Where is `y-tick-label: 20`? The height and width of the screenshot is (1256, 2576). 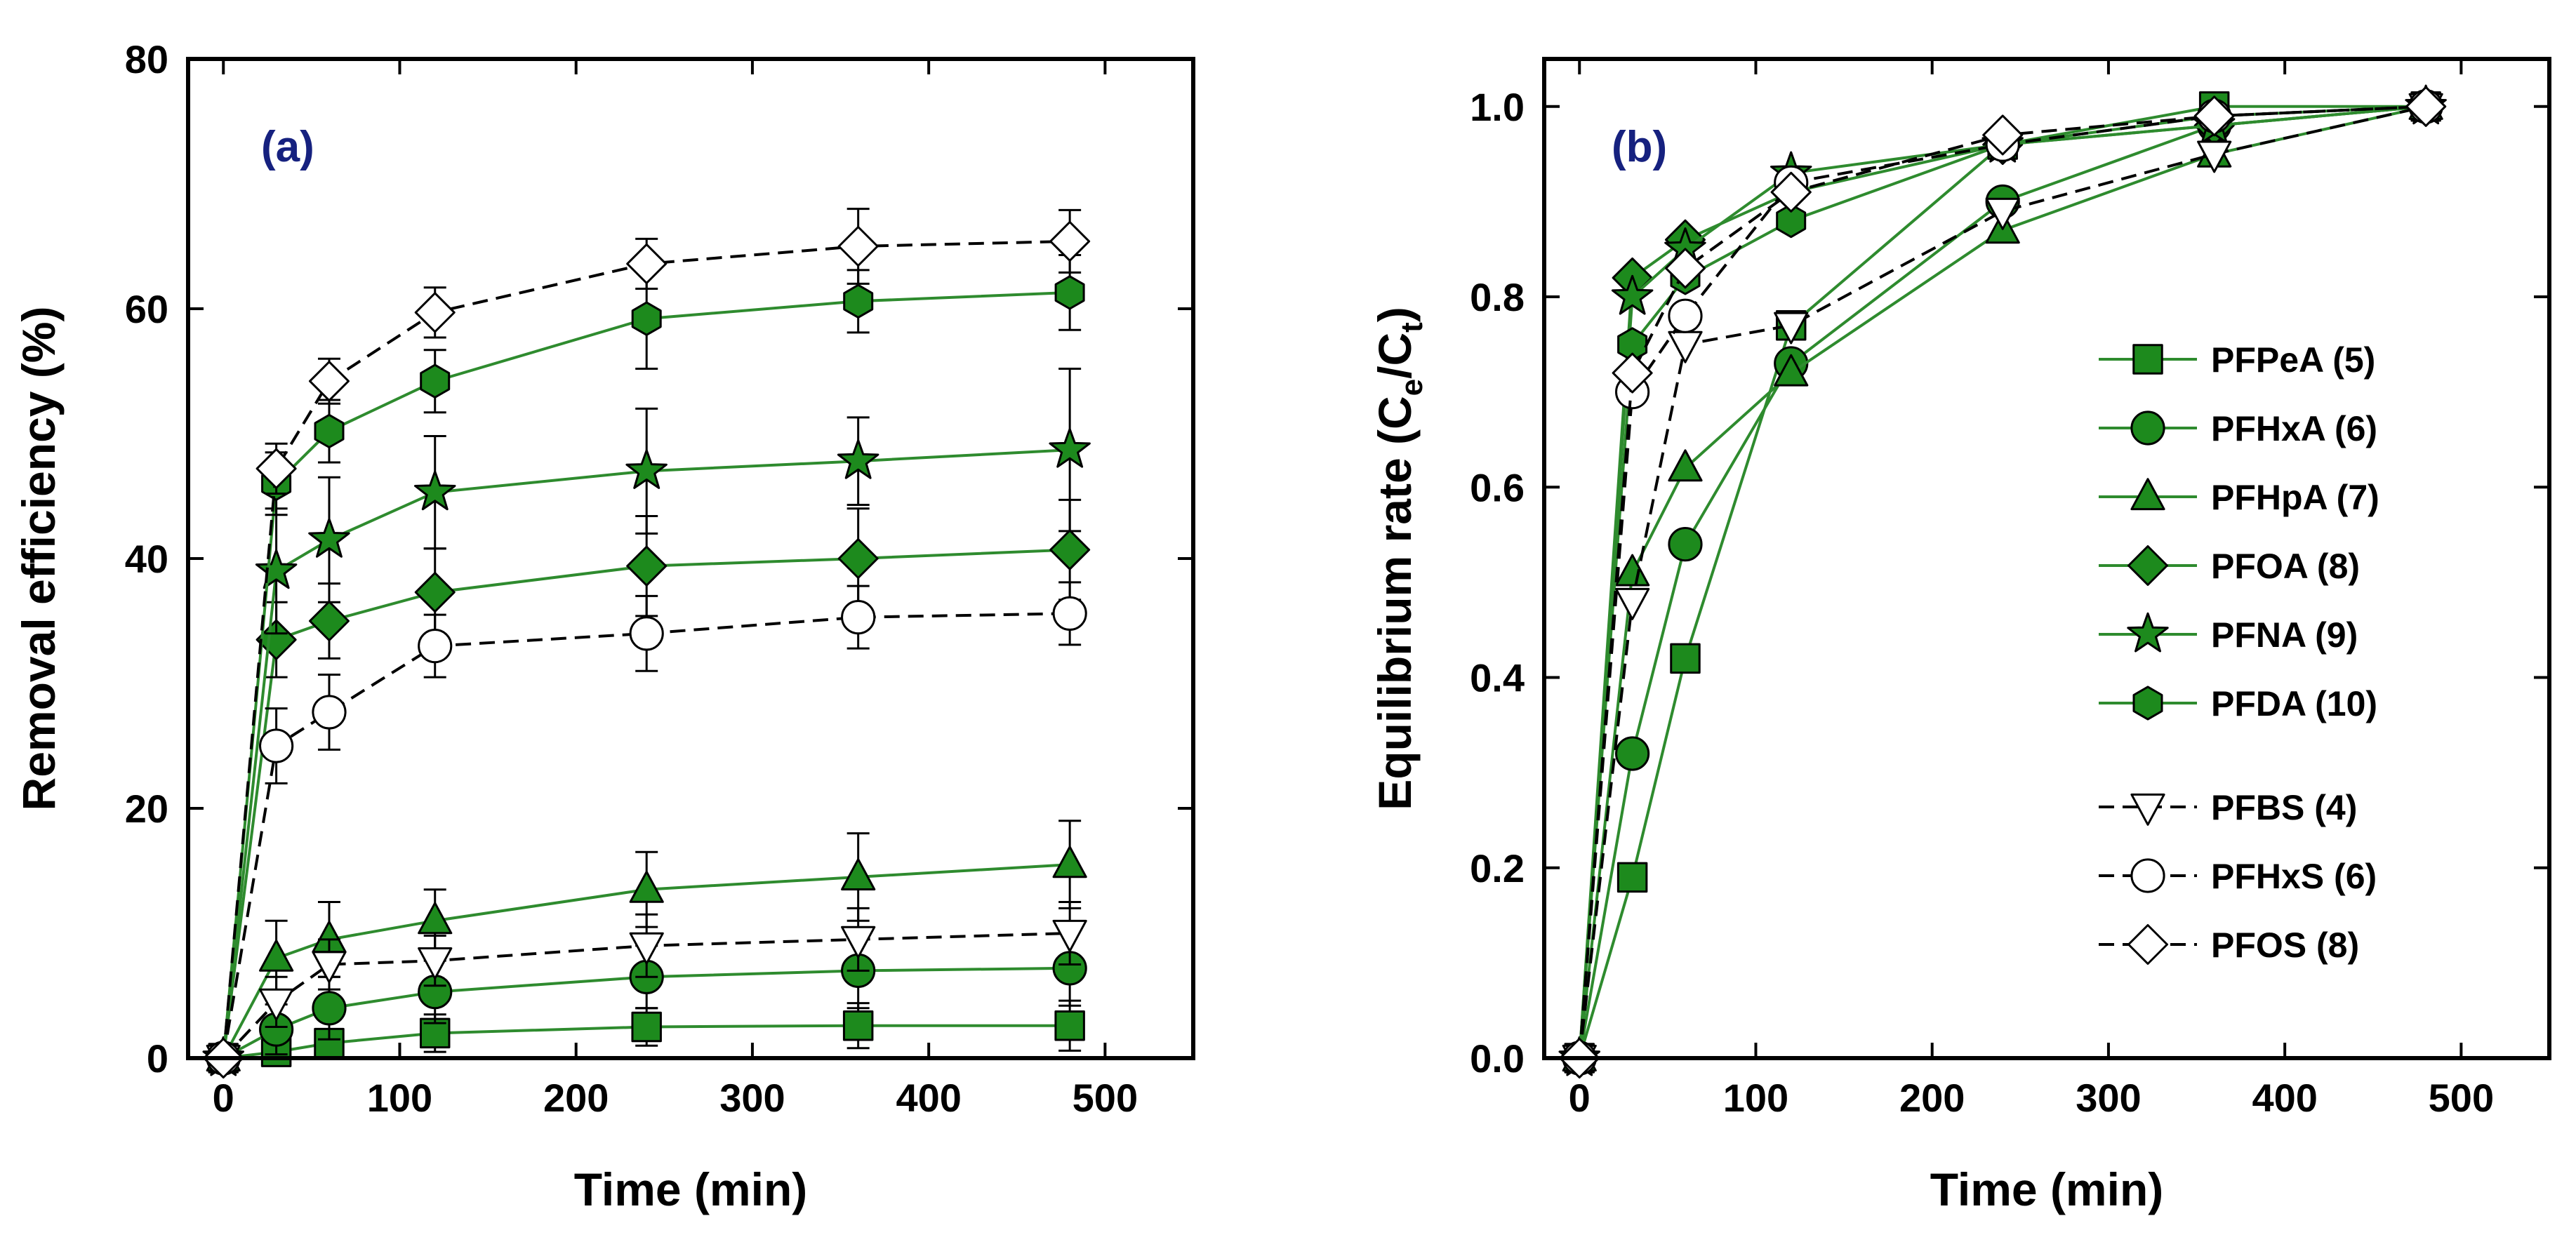 y-tick-label: 20 is located at coordinates (146, 809).